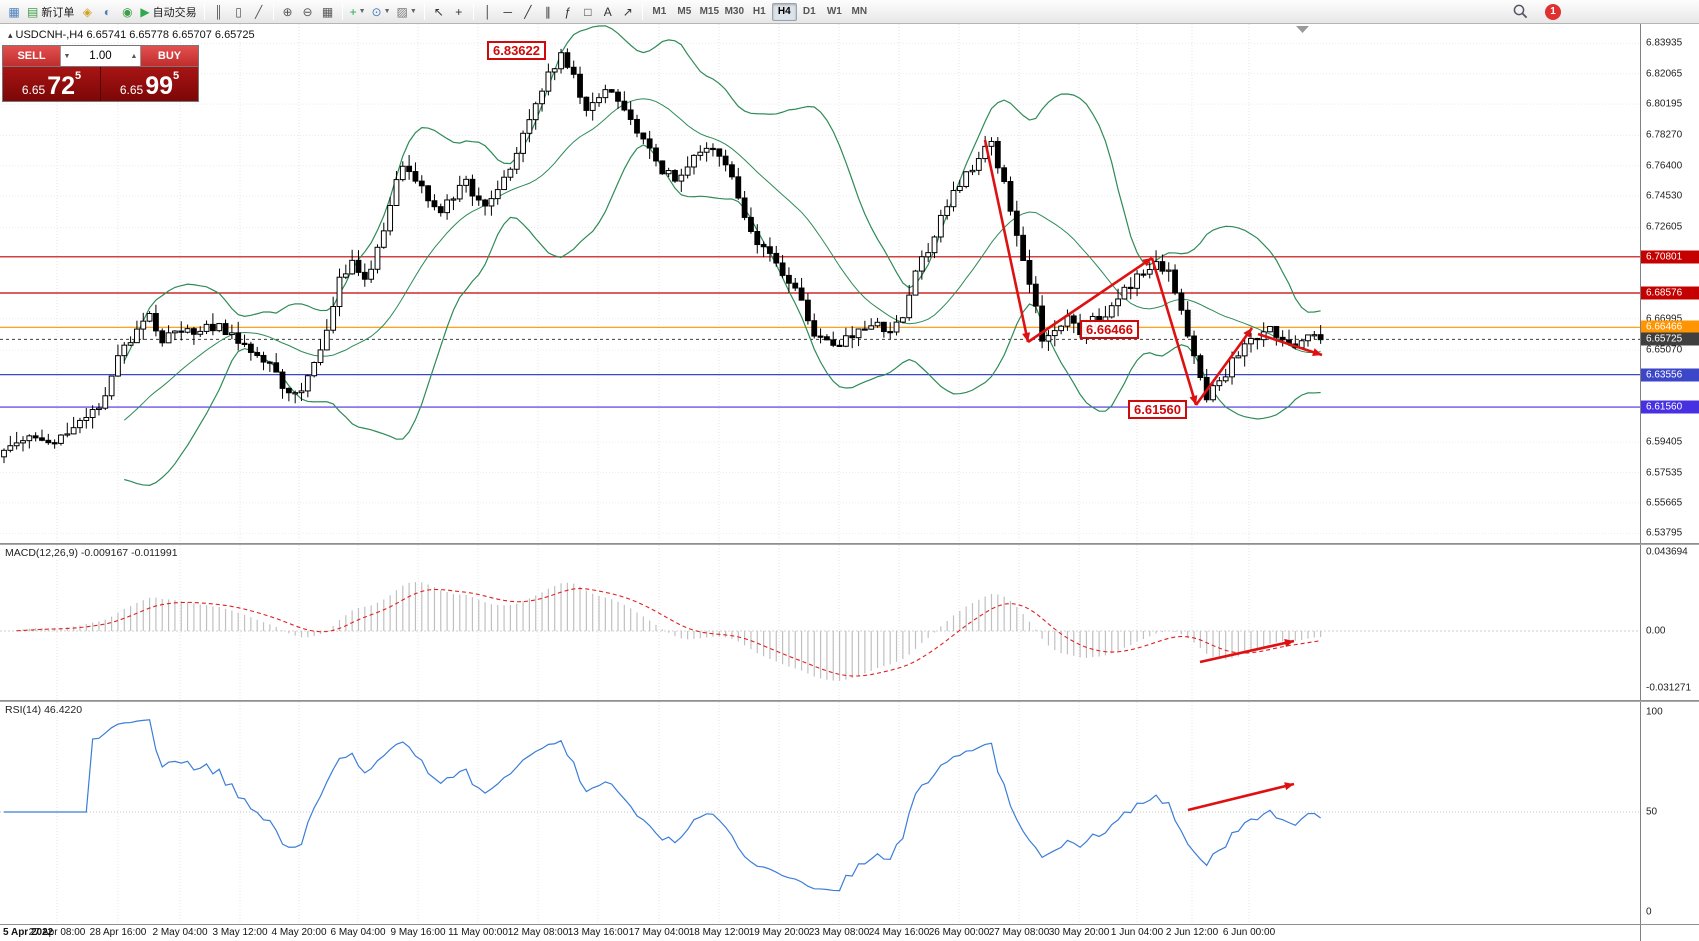  What do you see at coordinates (131, 90) in the screenshot?
I see `buy-price-prefix: 6.65` at bounding box center [131, 90].